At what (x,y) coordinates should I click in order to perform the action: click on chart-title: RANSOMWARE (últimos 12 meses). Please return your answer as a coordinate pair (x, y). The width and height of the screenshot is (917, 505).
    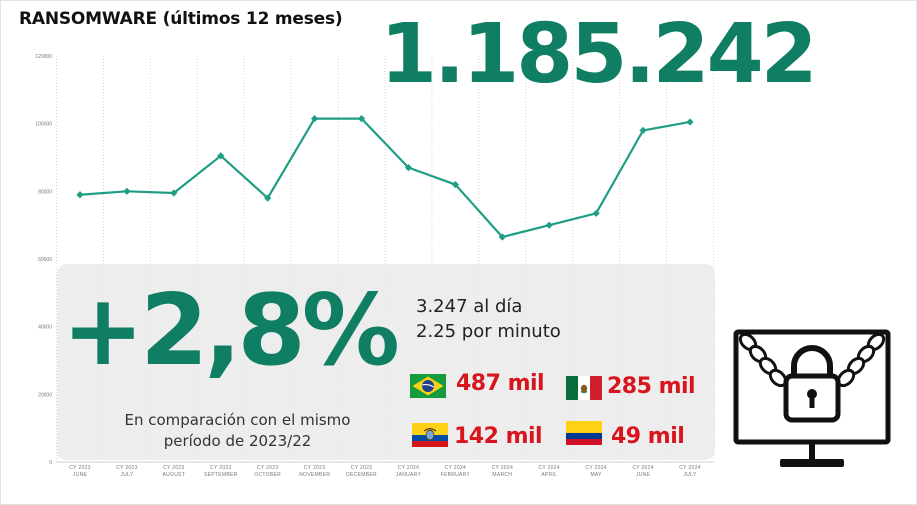
    Looking at the image, I should click on (181, 19).